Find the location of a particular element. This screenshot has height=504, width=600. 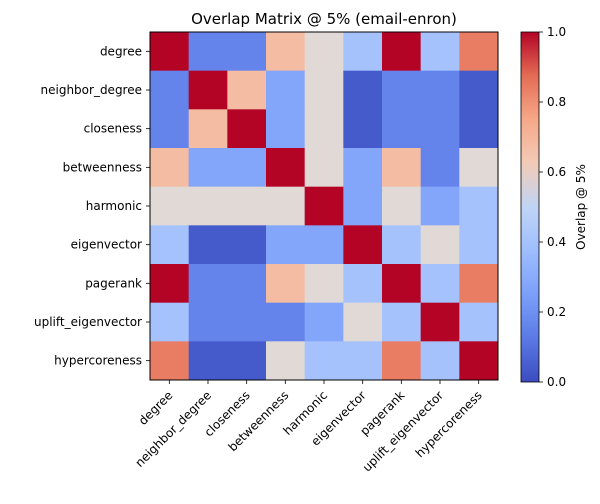

colorbar-tick-label: 0.8 is located at coordinates (556, 102).